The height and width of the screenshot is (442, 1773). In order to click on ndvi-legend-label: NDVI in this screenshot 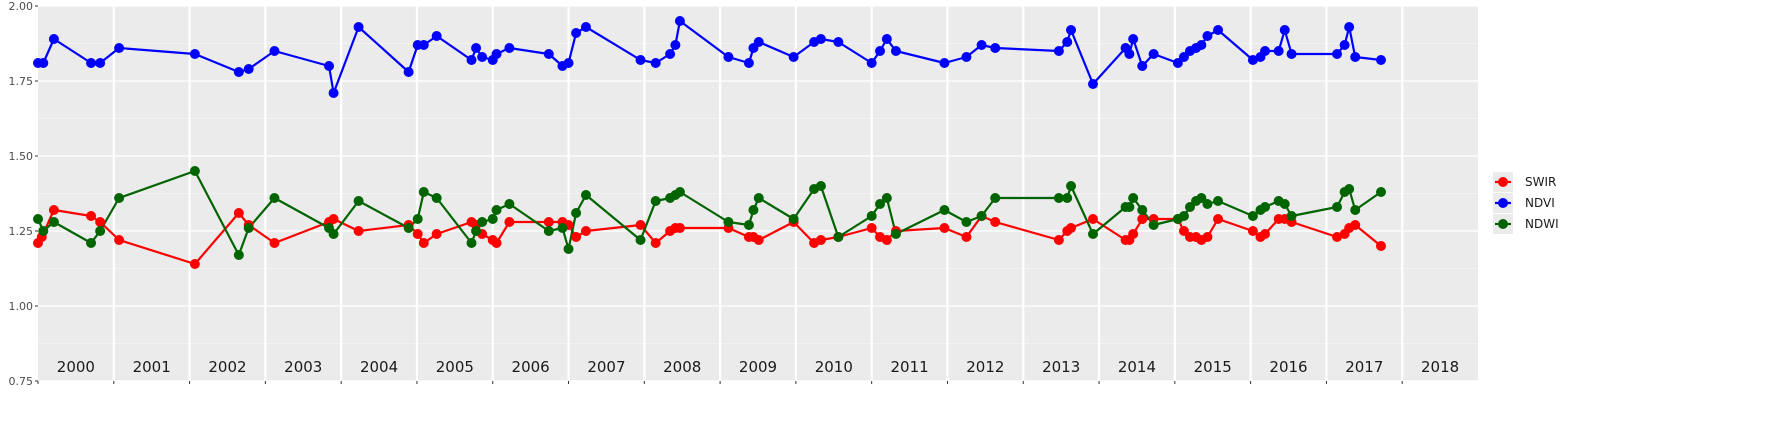, I will do `click(1540, 203)`.